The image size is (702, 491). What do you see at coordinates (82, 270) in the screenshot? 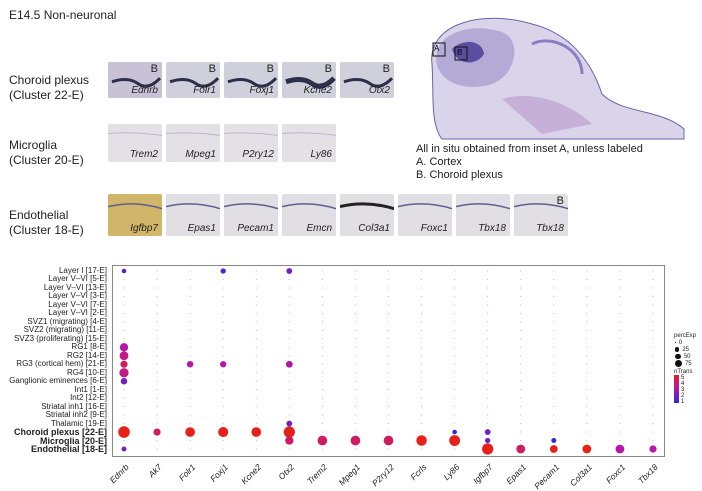
I see `row-label: Layer I [17-E]` at bounding box center [82, 270].